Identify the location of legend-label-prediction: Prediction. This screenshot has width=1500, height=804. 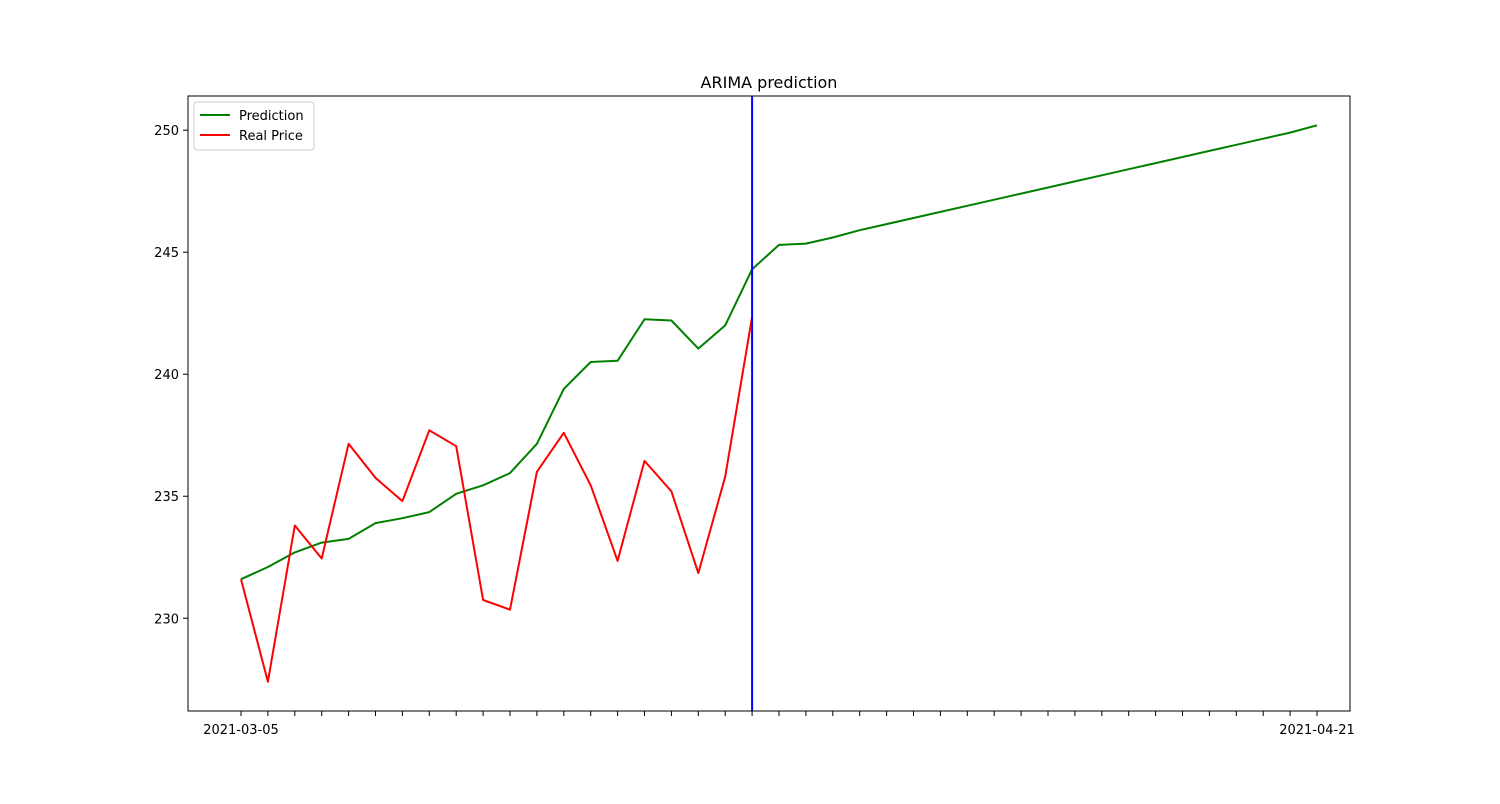
(271, 116).